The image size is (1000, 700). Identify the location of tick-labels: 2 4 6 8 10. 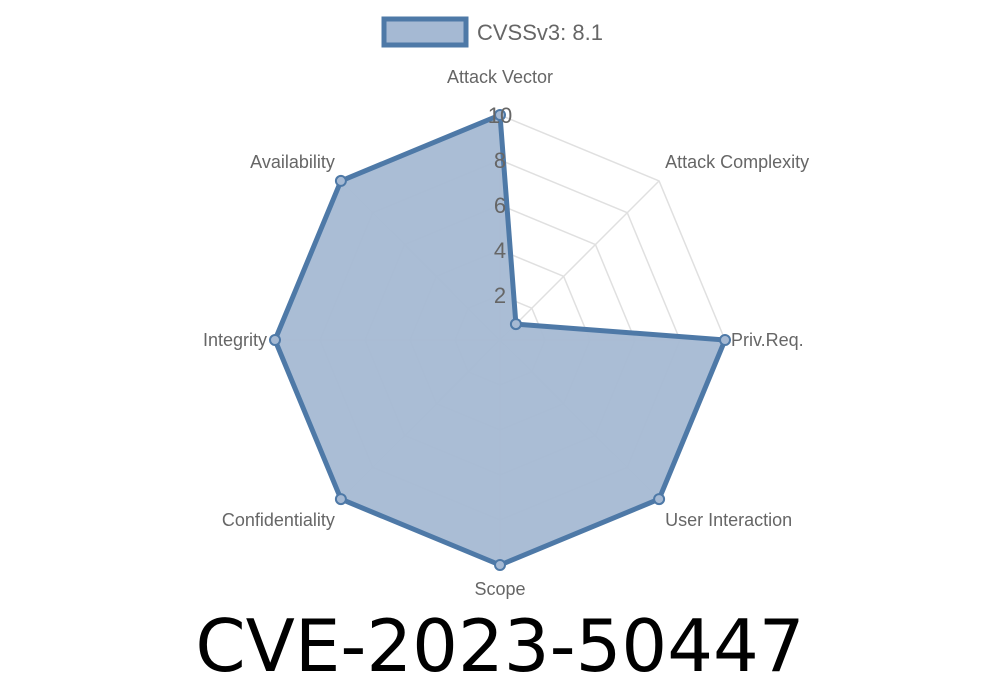
(500, 205).